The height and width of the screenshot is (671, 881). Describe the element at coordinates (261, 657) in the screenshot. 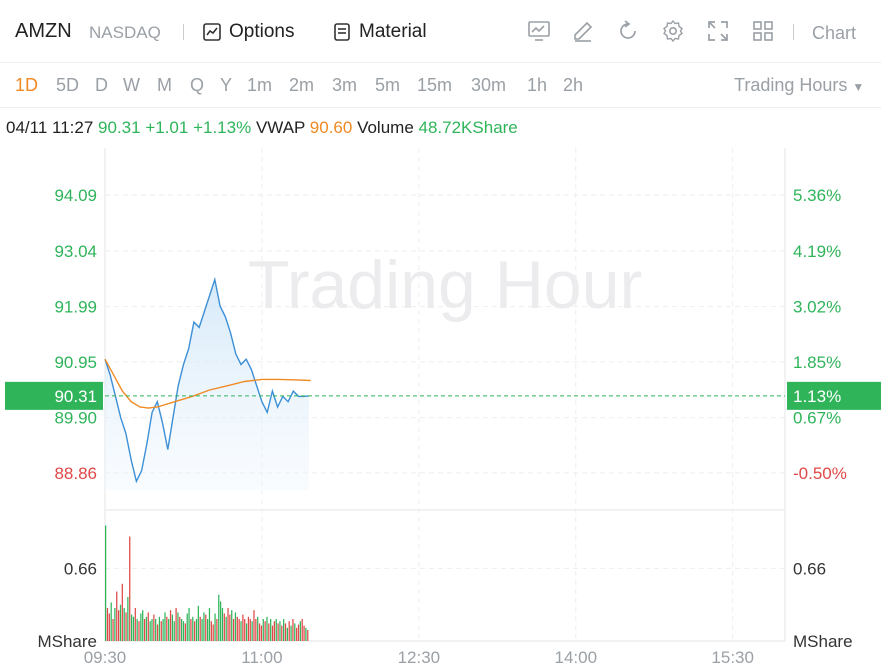

I see `x-tick-label: 11:00` at that location.